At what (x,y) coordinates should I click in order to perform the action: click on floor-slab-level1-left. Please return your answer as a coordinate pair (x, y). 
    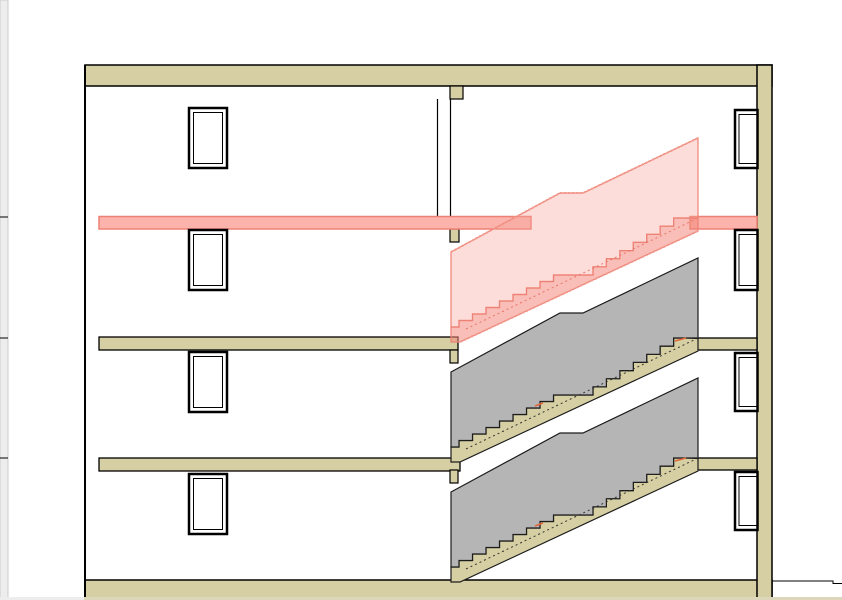
    Looking at the image, I should click on (279, 464).